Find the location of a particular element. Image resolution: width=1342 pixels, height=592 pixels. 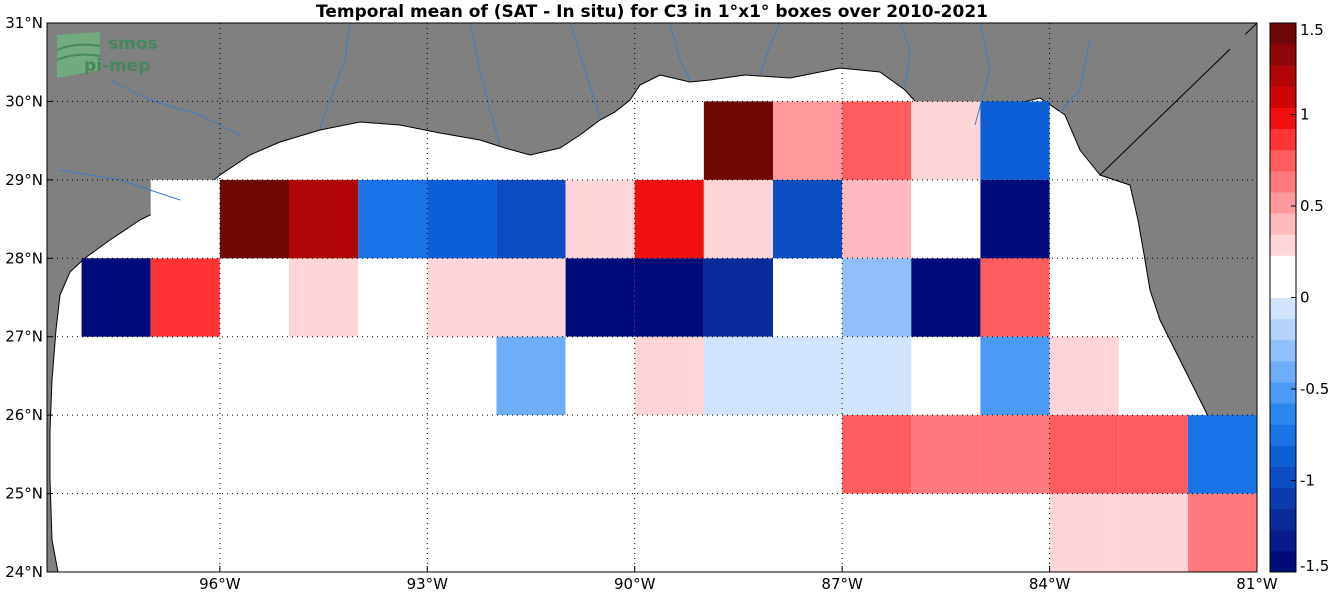

logo-text-pimep: pi-mep is located at coordinates (117, 66).